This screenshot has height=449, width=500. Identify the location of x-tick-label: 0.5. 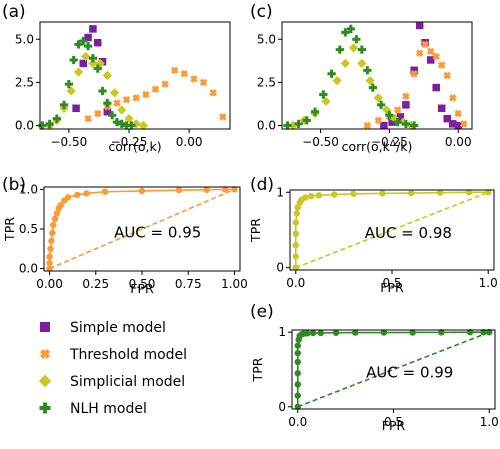
(393, 422).